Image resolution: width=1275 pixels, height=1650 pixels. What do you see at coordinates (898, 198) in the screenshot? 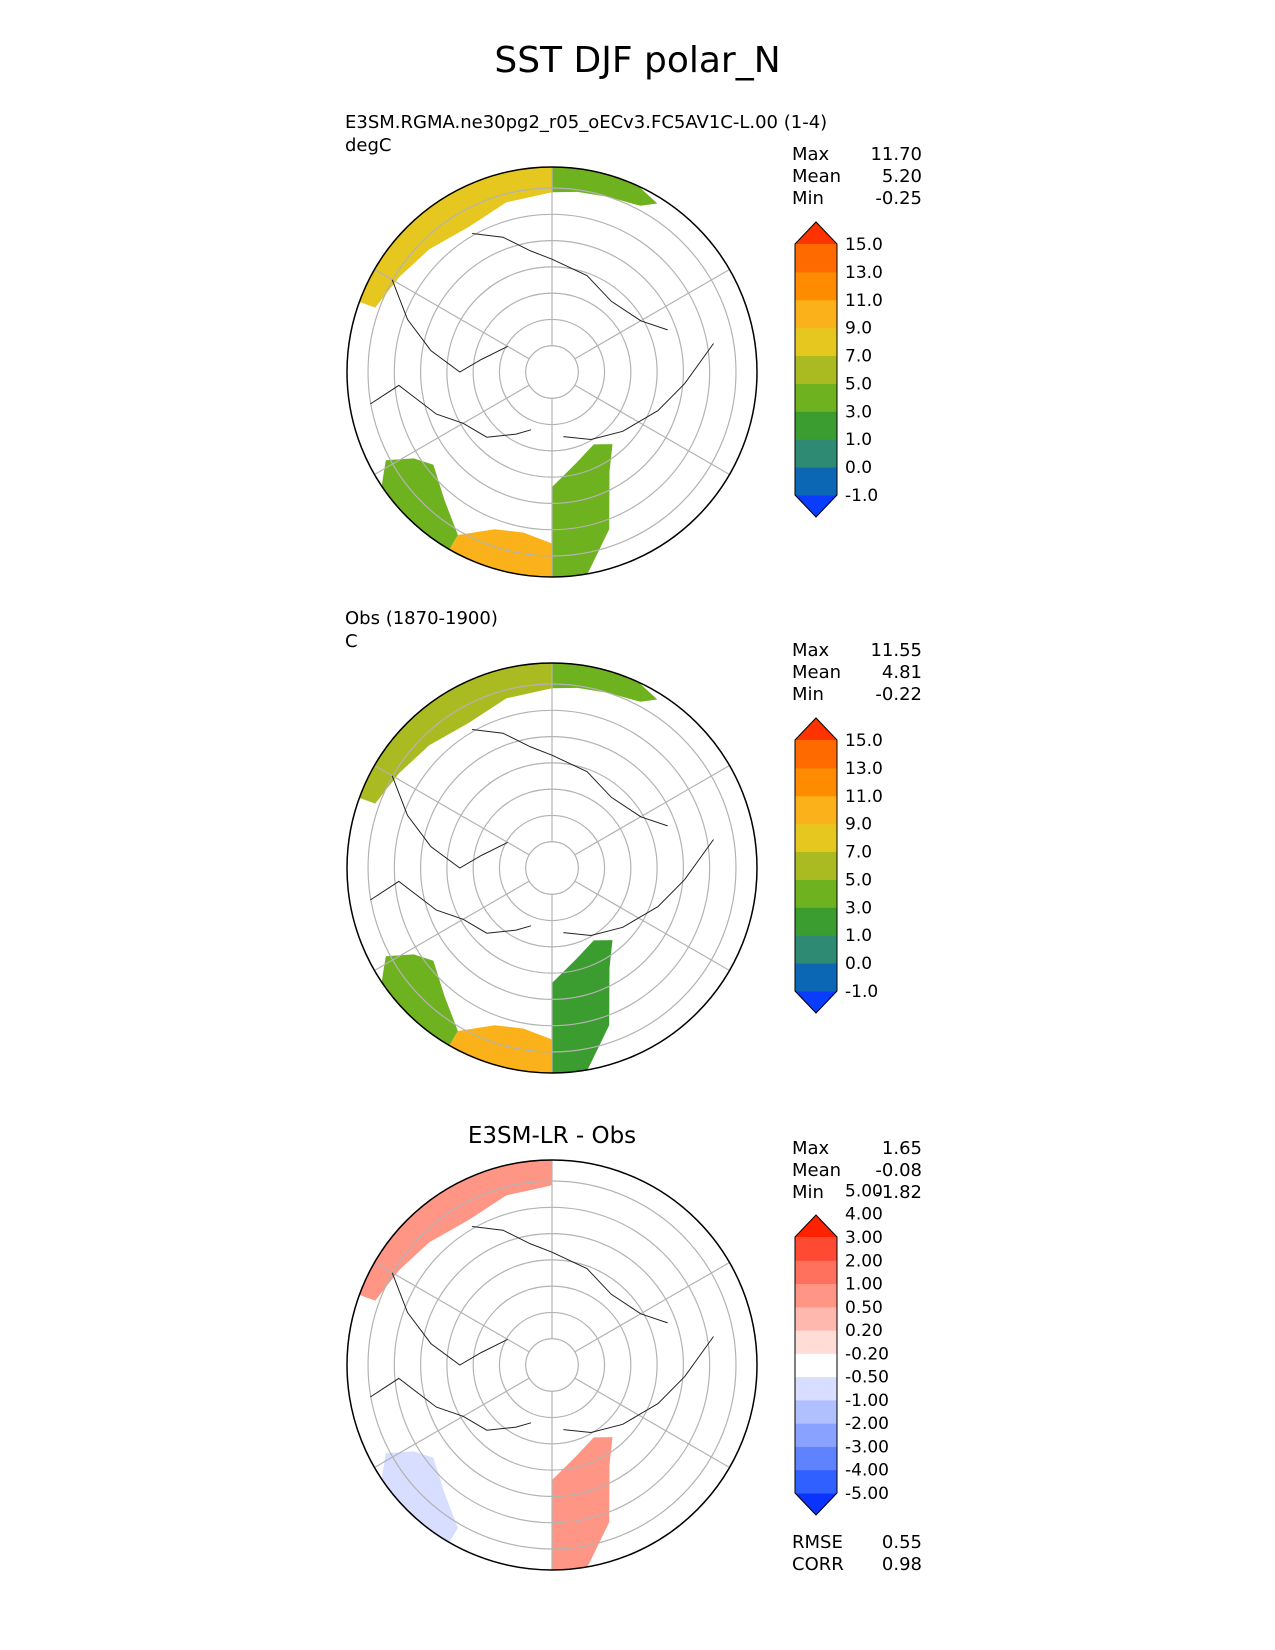
I see `stat-value: -0.25` at bounding box center [898, 198].